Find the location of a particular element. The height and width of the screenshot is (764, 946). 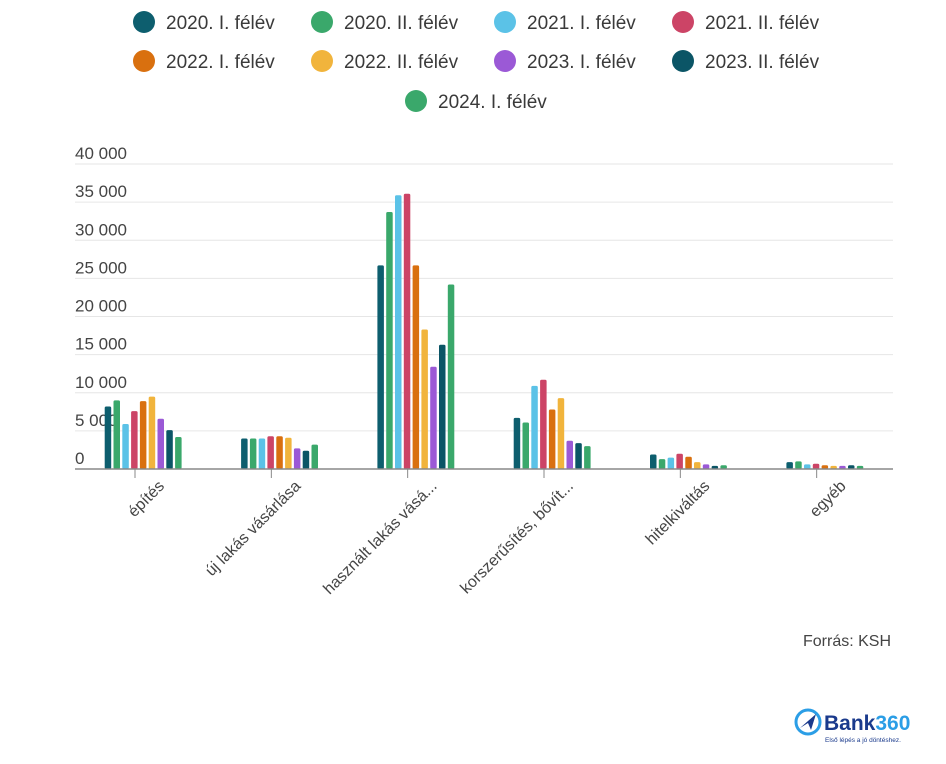

y-tick-label: 0 is located at coordinates (79, 458).